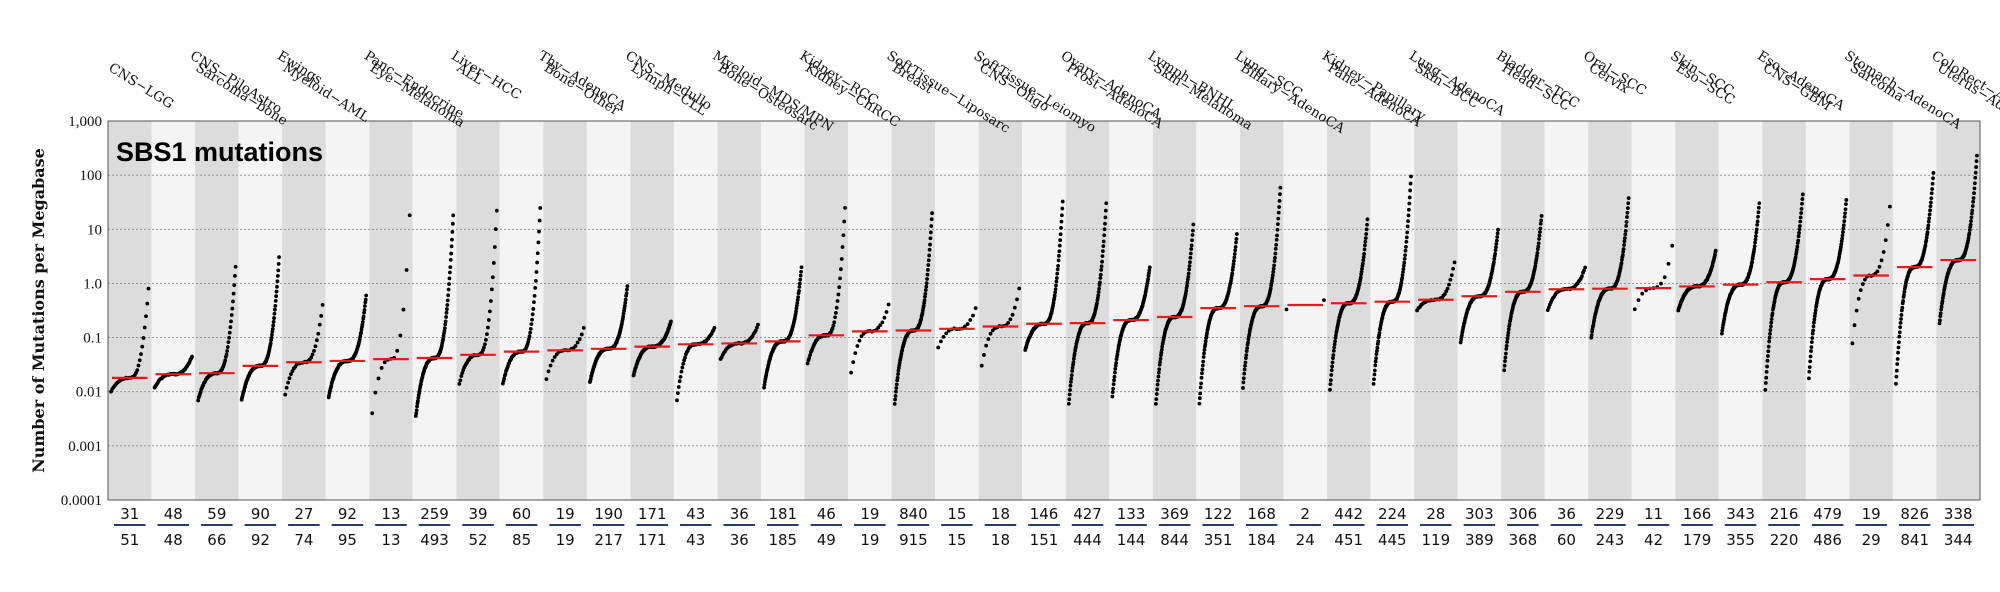 The height and width of the screenshot is (592, 2000). I want to click on count-top: 229, so click(1610, 514).